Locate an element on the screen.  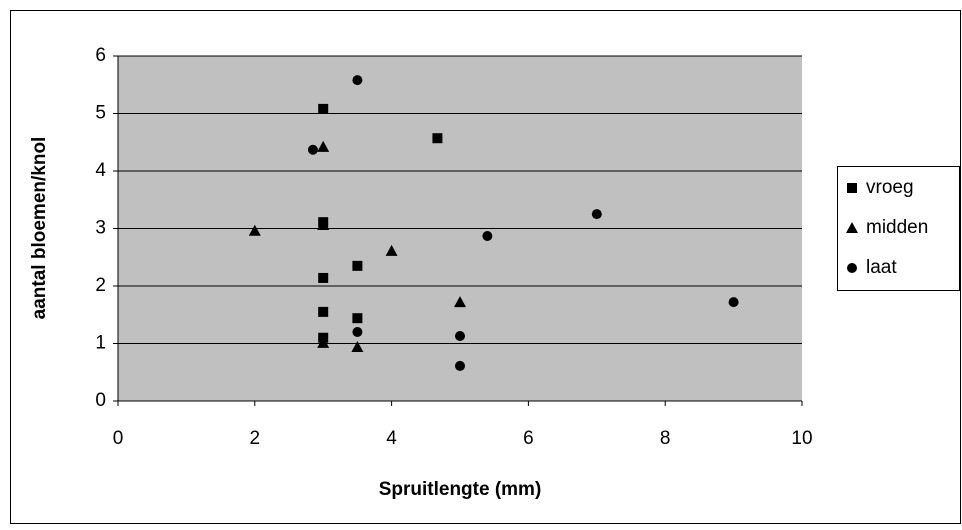
legend-label: vroeg is located at coordinates (890, 187).